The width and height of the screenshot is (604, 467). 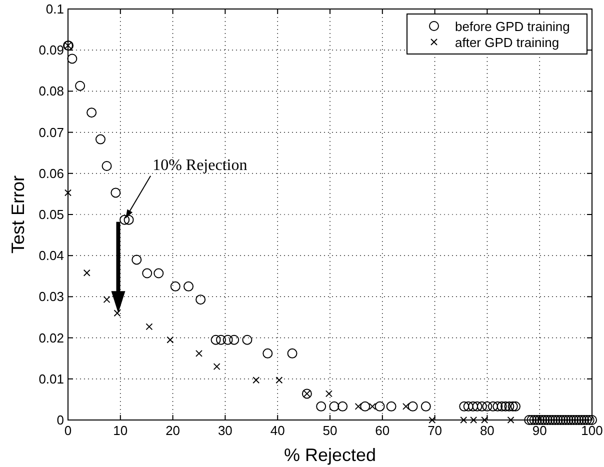 I want to click on legend-label: before GPD training, so click(x=512, y=26).